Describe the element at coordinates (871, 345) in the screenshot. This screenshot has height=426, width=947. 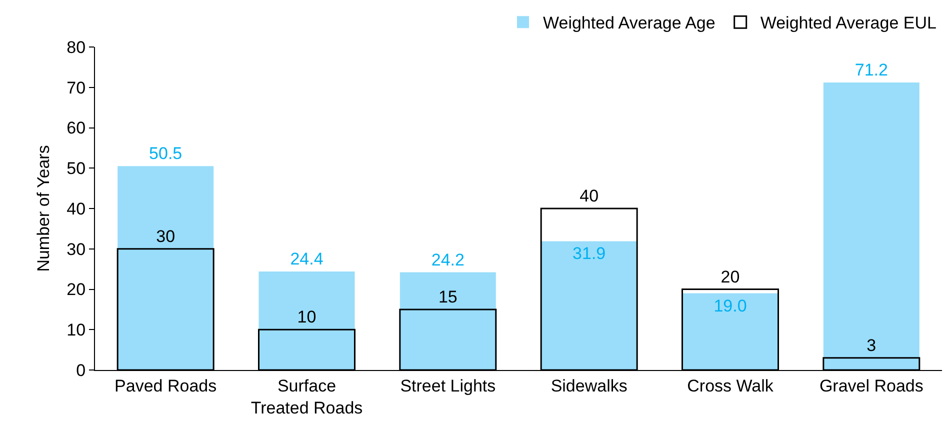
I see `data-label: 3` at that location.